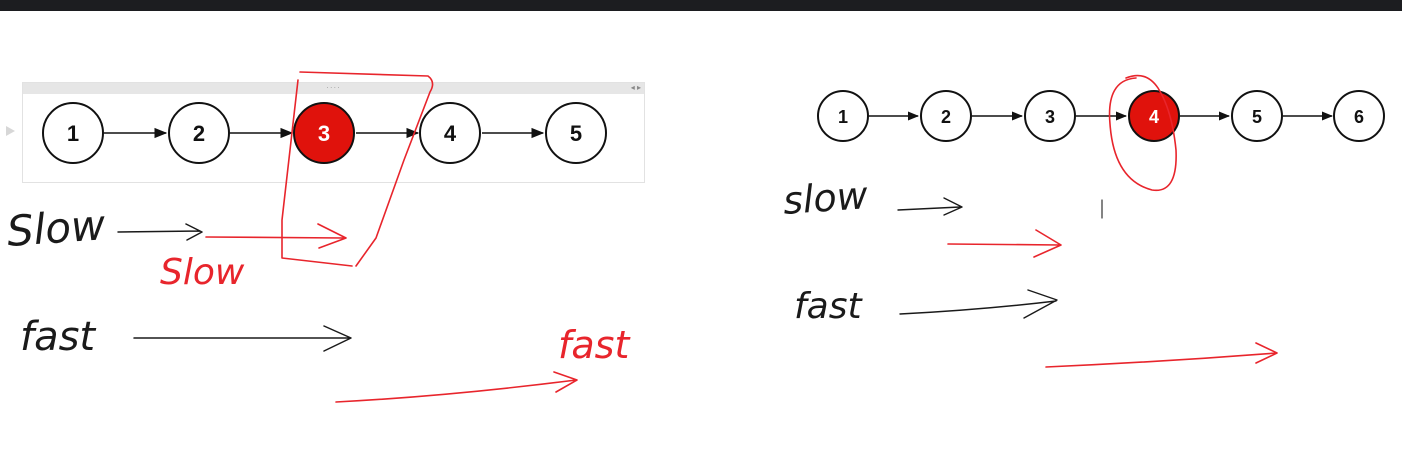 This screenshot has height=461, width=1402. Describe the element at coordinates (242, 338) in the screenshot. I see `fast-arrow-black` at that location.